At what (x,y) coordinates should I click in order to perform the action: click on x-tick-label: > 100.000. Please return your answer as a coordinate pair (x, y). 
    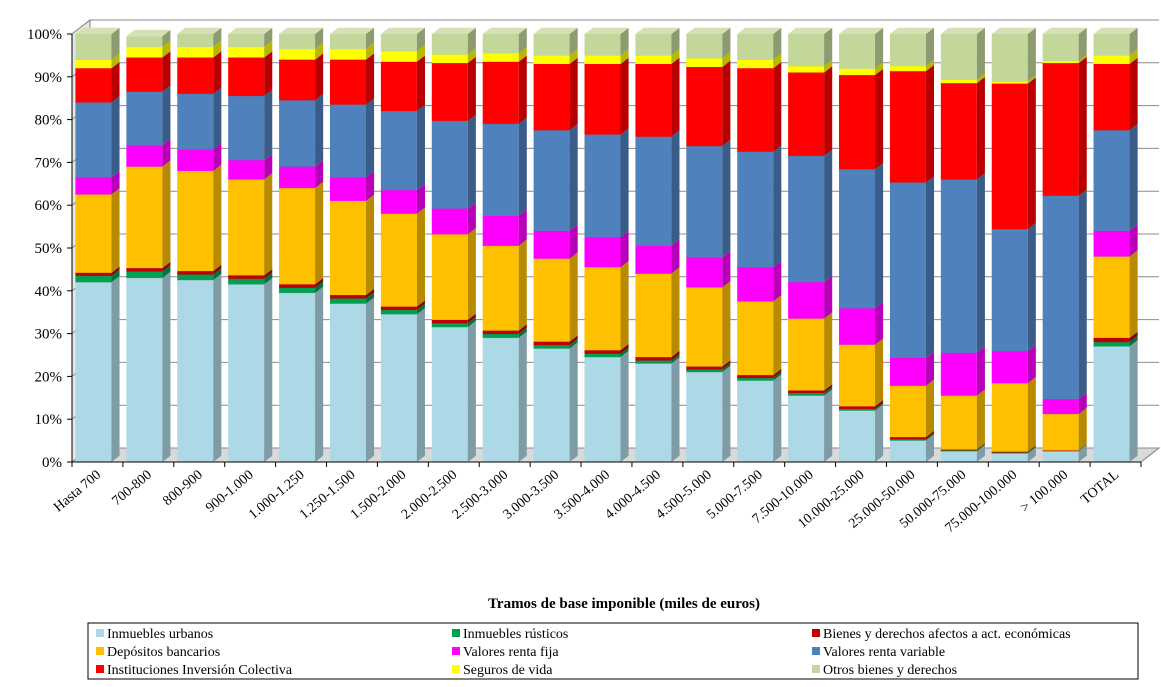
    Looking at the image, I should click on (1044, 492).